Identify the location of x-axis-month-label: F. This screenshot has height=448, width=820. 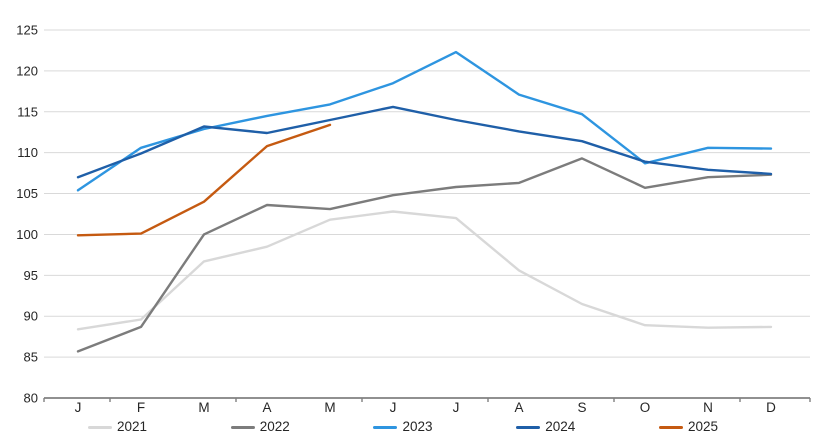
(141, 407).